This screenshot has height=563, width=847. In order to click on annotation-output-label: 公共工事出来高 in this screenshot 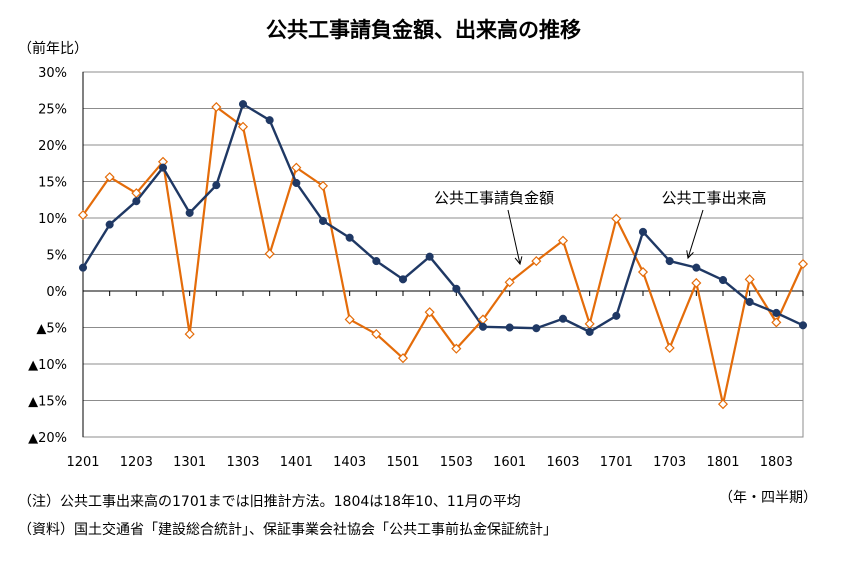, I will do `click(713, 198)`.